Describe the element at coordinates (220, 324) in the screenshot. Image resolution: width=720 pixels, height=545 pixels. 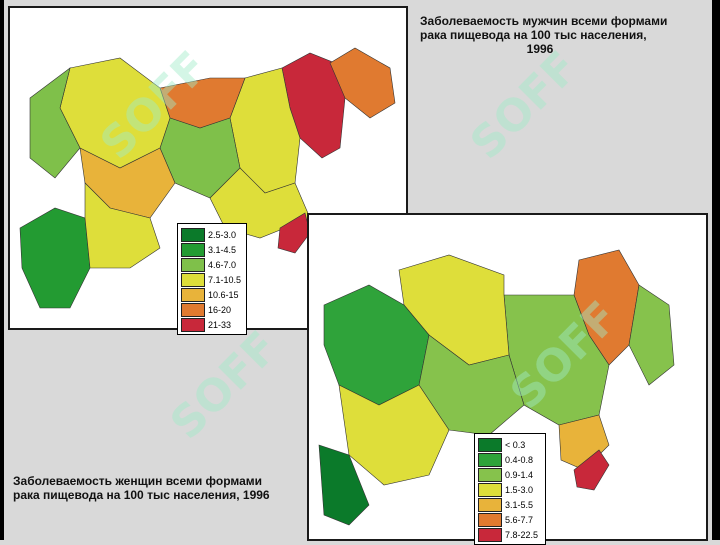
I see `map-men-legend-label: 21-33` at that location.